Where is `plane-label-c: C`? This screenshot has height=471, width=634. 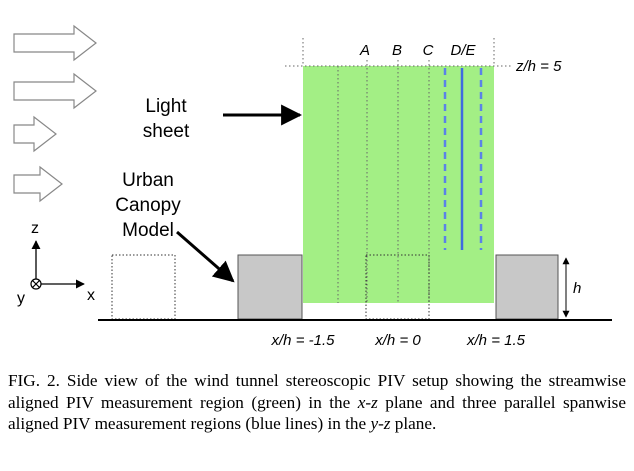 plane-label-c: C is located at coordinates (428, 50).